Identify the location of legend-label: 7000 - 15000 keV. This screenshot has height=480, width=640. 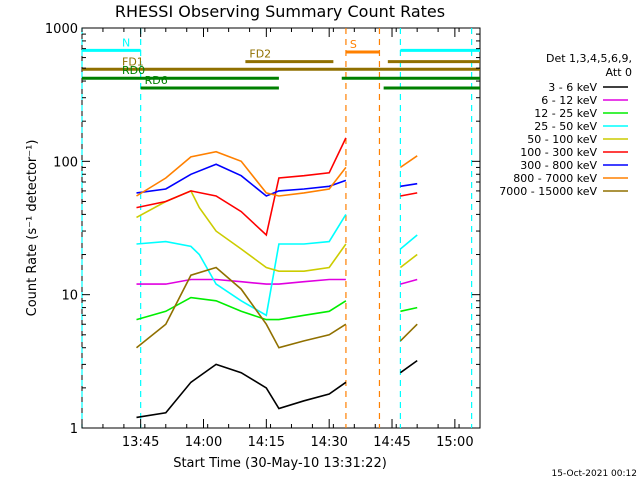
(548, 191).